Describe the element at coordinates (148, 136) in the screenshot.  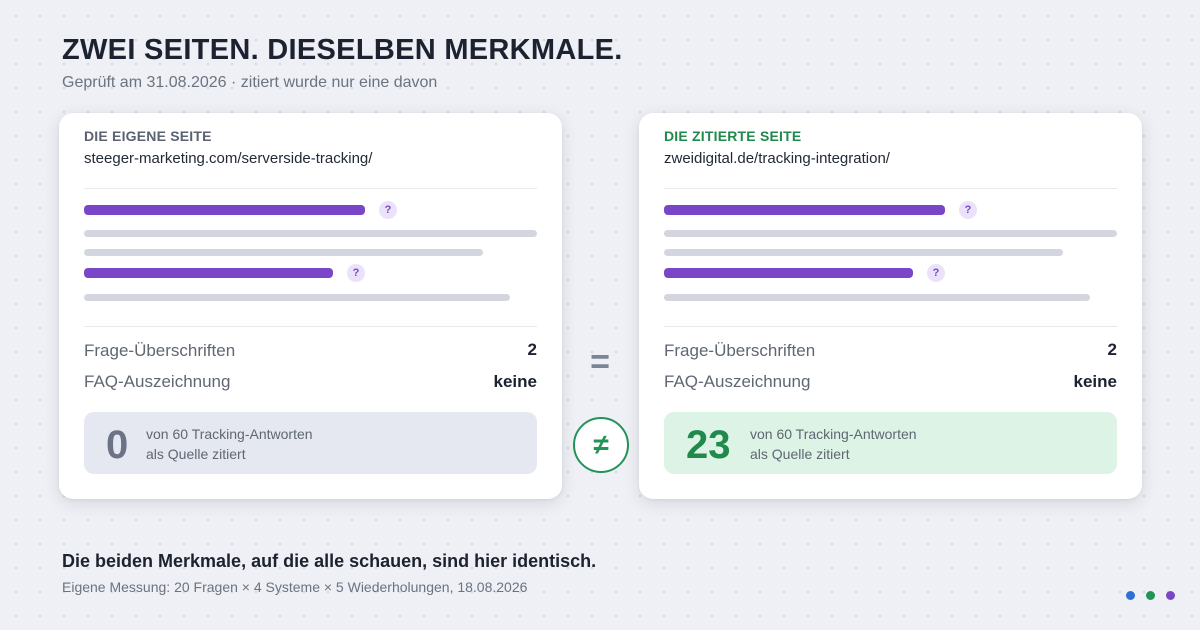
I see `card-label: DIE EIGENE SEITE` at that location.